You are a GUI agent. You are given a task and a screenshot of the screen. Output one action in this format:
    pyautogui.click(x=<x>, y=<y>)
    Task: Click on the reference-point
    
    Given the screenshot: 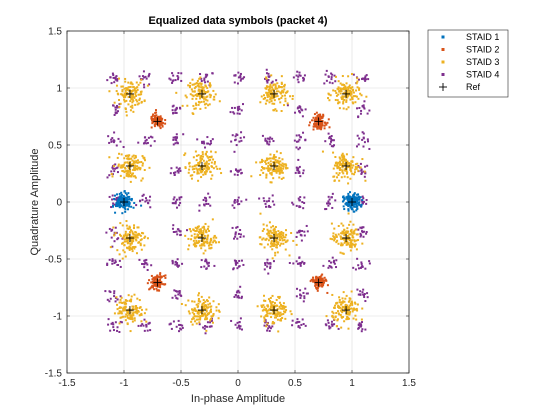 What is the action you would take?
    pyautogui.click(x=129, y=165)
    